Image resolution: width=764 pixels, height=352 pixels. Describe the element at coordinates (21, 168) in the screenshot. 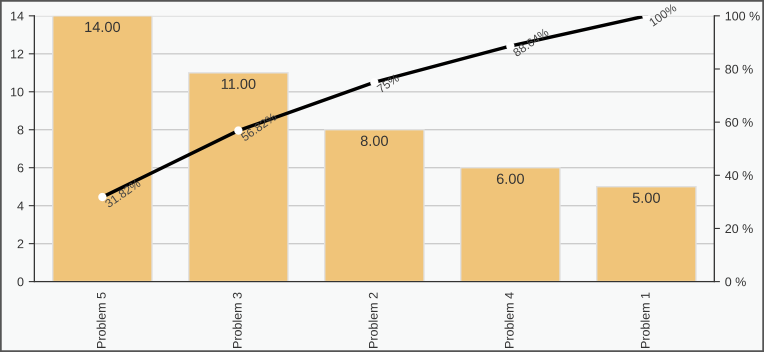

I see `y-tick-label: 6` at that location.